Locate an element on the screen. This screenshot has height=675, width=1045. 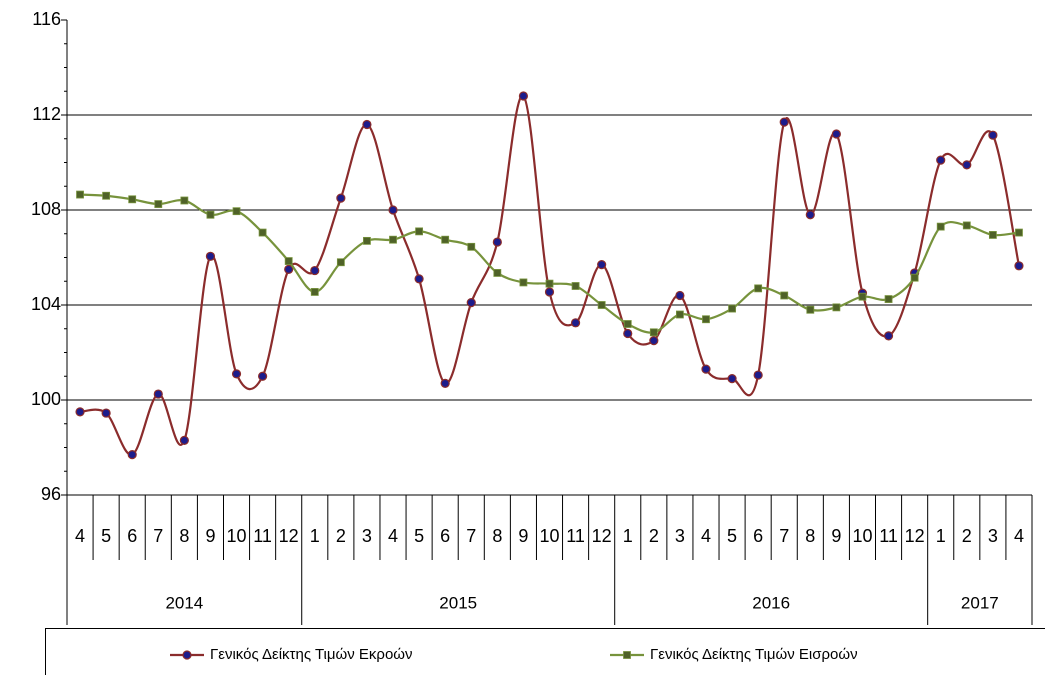
x-tick-label: 1 is located at coordinates (941, 536).